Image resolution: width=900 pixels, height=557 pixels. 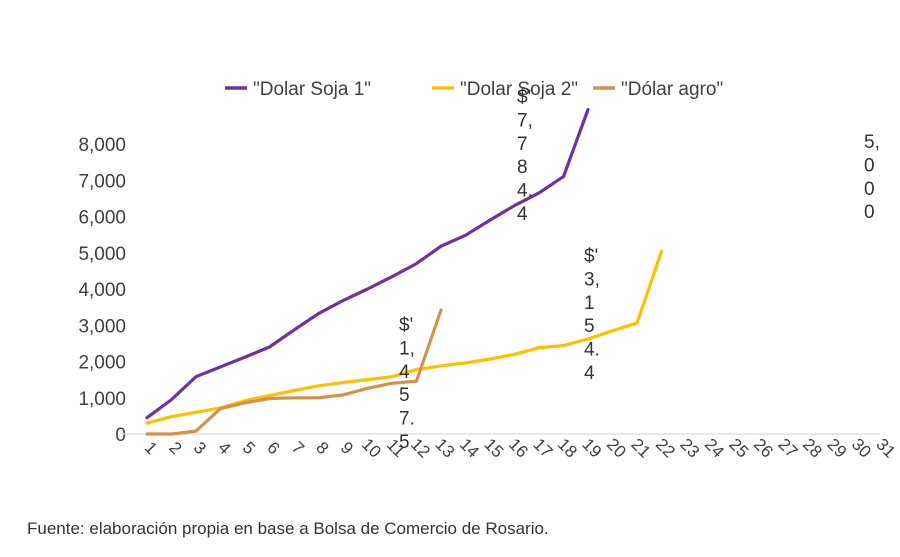 What do you see at coordinates (298, 448) in the screenshot?
I see `x-tick-label: 7` at bounding box center [298, 448].